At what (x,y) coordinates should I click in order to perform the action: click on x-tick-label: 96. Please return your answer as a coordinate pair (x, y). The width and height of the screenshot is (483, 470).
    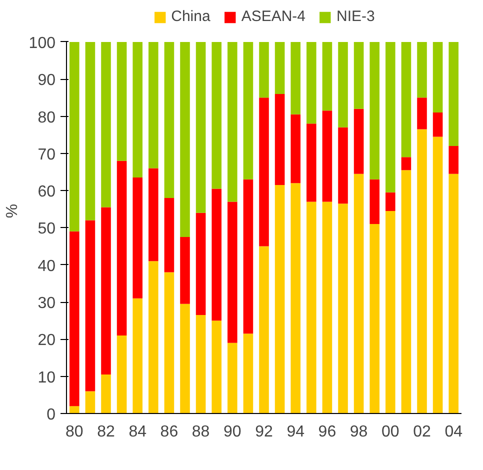
    Looking at the image, I should click on (327, 432).